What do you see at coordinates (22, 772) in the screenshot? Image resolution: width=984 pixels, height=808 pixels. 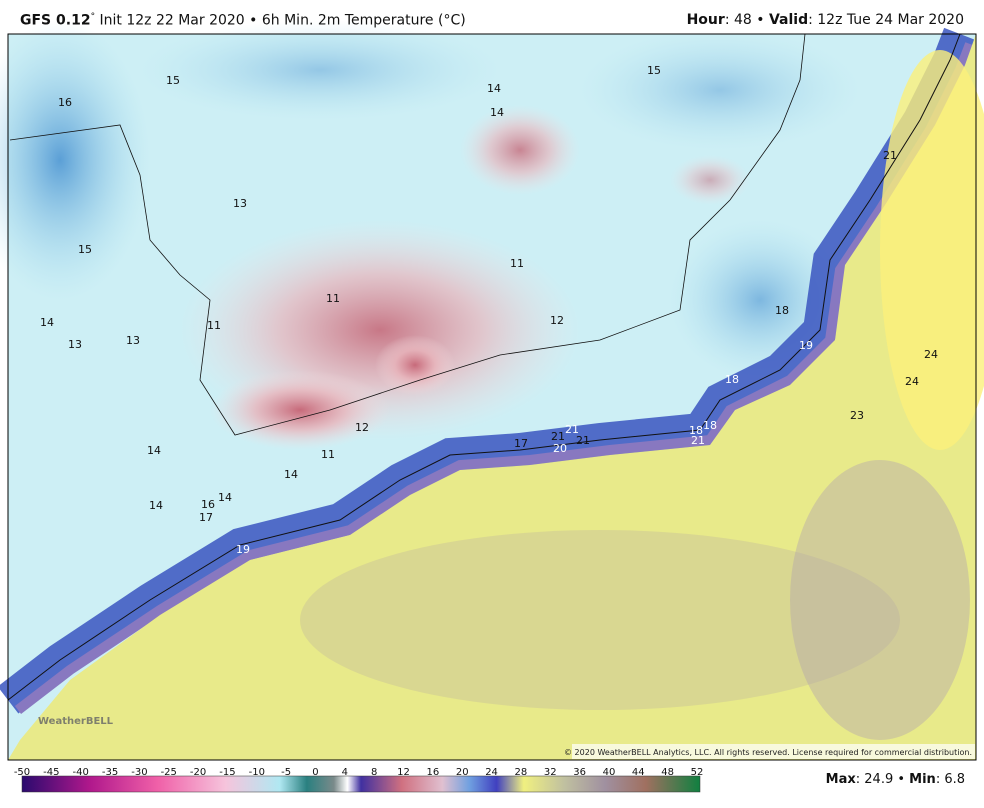 I see `colorbar-tick: -50` at bounding box center [22, 772].